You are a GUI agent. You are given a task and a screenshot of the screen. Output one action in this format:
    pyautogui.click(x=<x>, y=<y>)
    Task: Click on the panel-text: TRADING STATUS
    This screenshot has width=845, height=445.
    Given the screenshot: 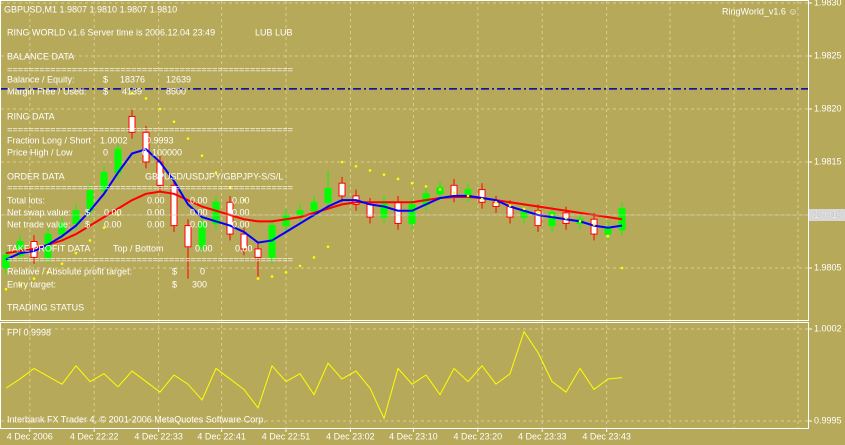 What is the action you would take?
    pyautogui.click(x=45, y=307)
    